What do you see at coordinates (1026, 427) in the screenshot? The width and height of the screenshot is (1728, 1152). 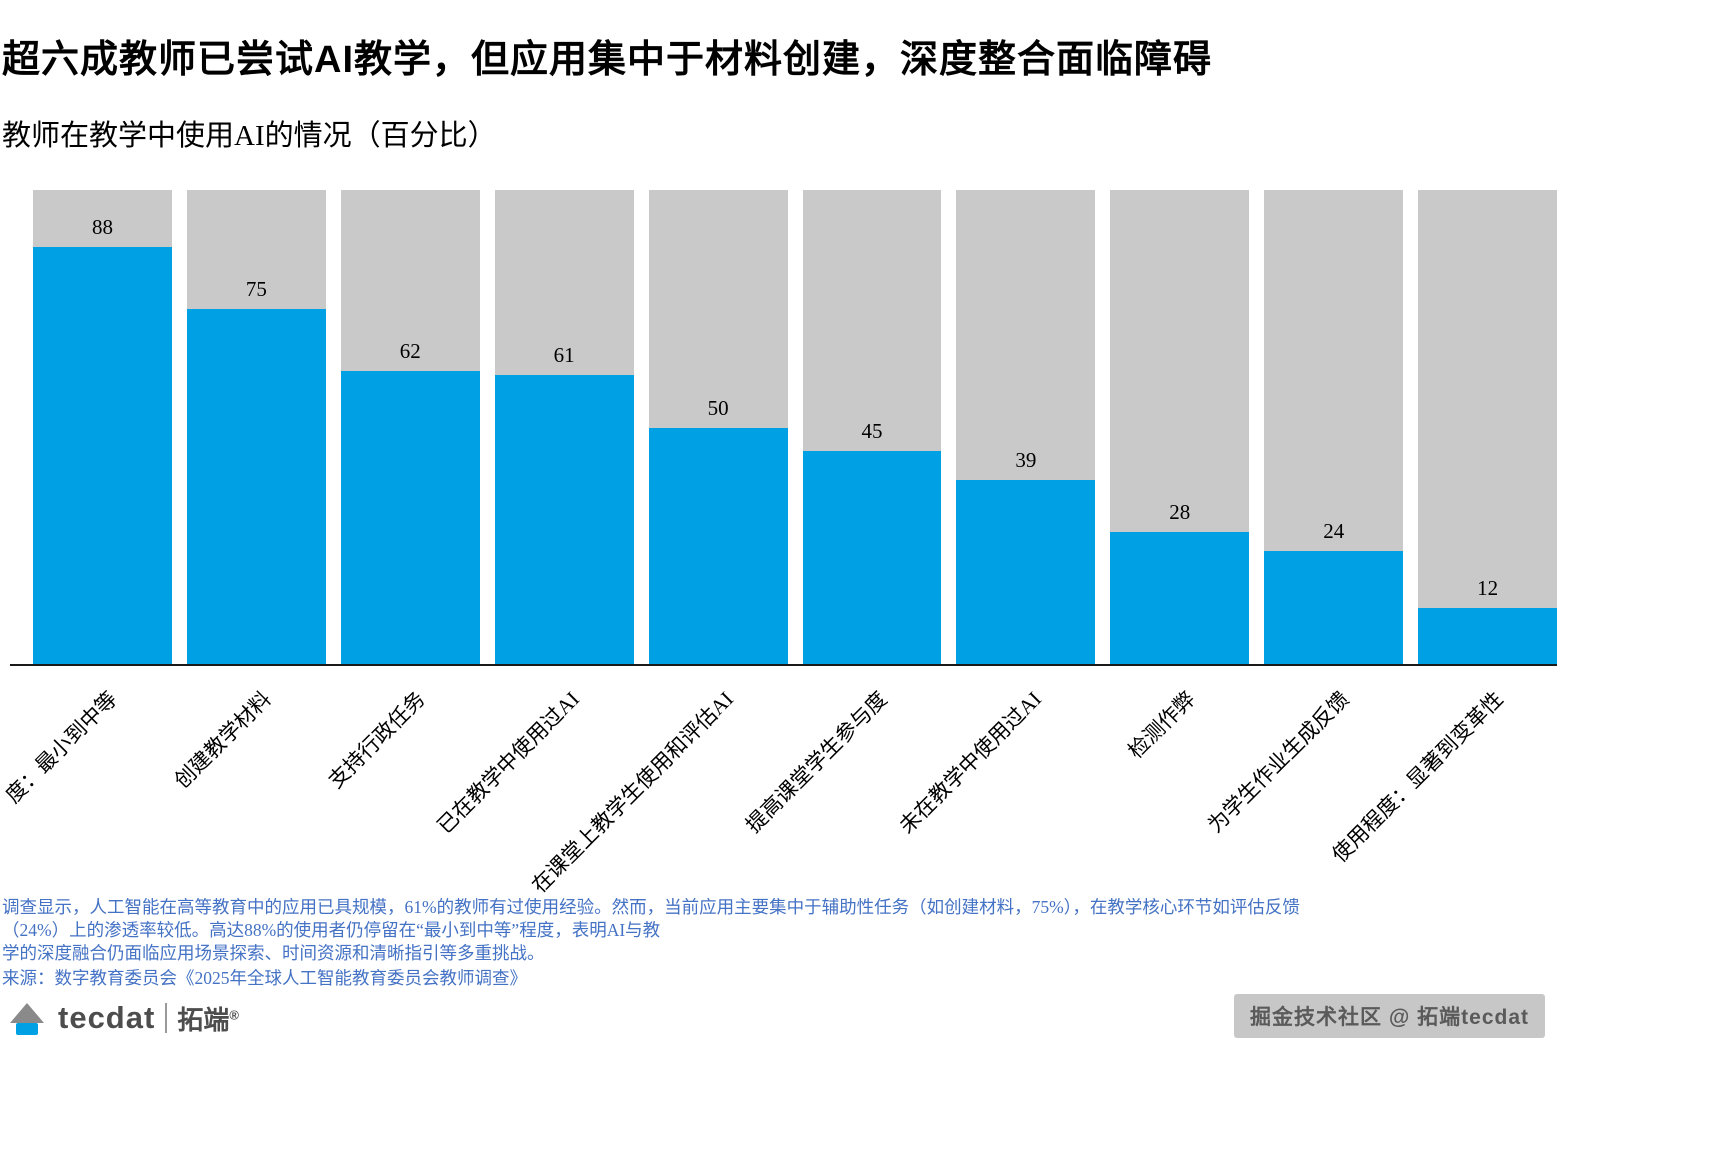 I see `bar-group: 39` at bounding box center [1026, 427].